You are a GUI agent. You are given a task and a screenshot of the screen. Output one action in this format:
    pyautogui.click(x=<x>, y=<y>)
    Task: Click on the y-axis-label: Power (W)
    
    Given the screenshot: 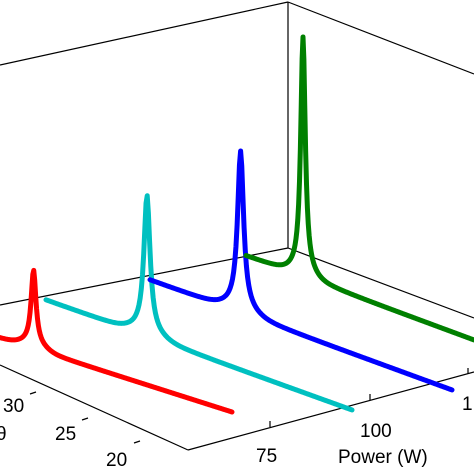 What is the action you would take?
    pyautogui.click(x=383, y=457)
    